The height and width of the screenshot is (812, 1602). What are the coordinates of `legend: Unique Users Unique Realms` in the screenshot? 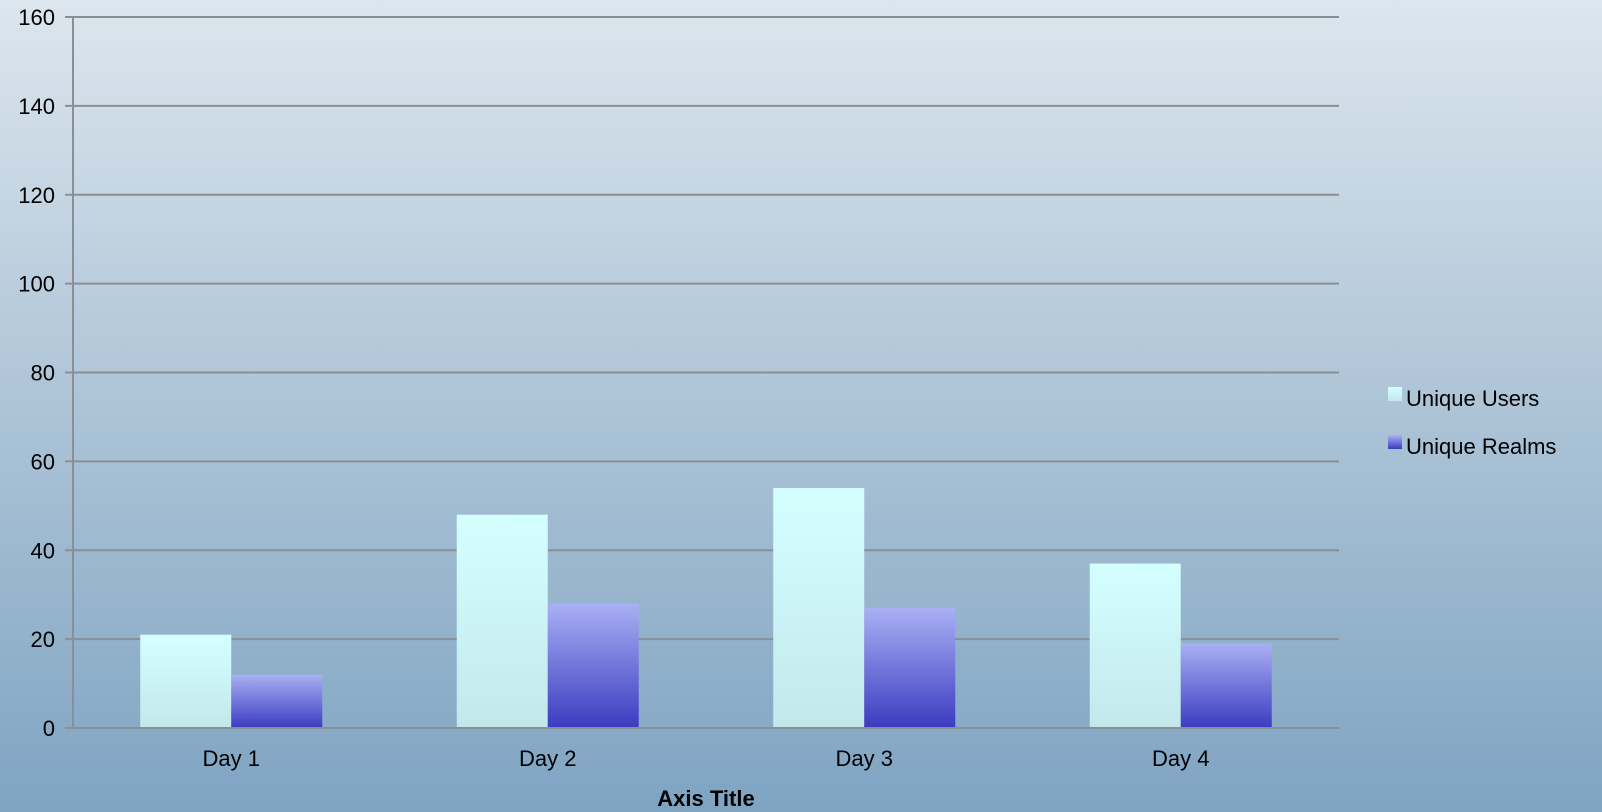 It's located at (1472, 422).